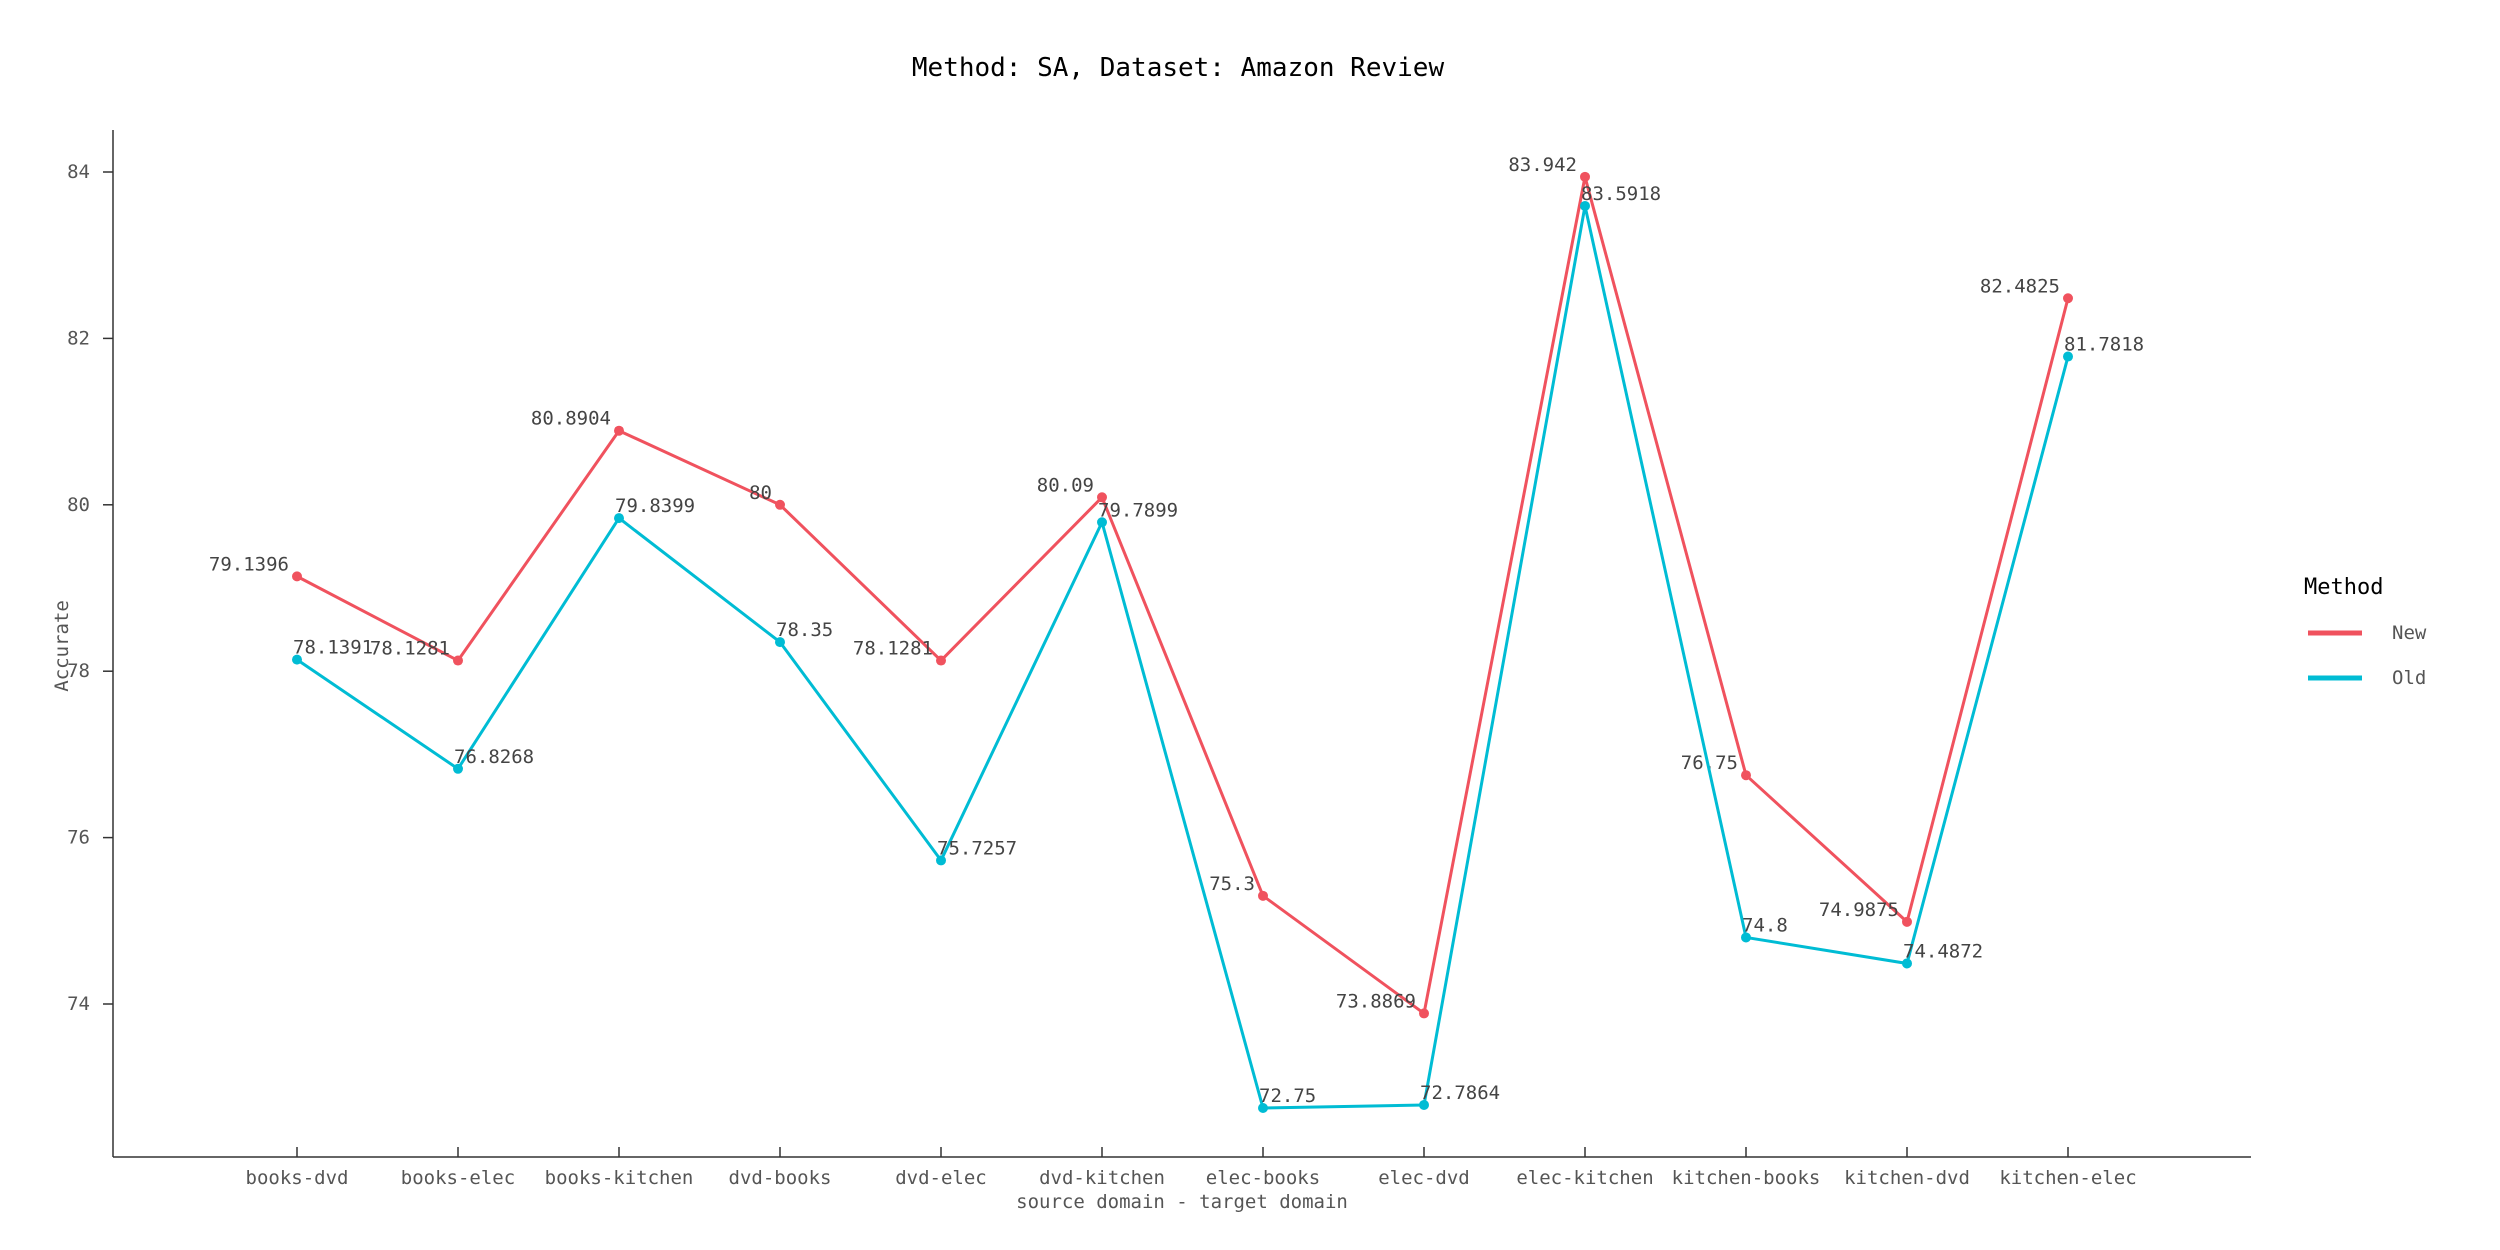 The width and height of the screenshot is (2500, 1250). Describe the element at coordinates (2409, 633) in the screenshot. I see `legend-label-new: New` at that location.